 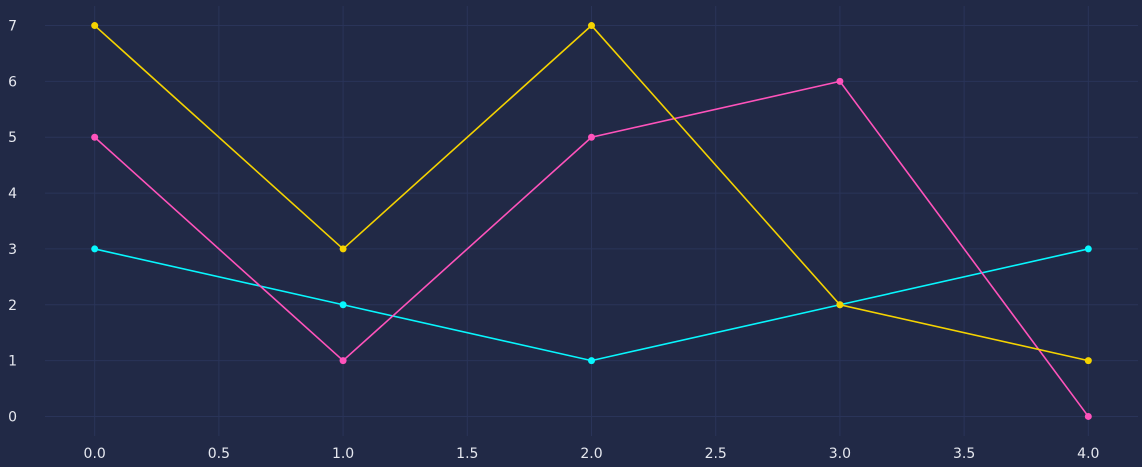 What do you see at coordinates (12, 222) in the screenshot?
I see `y-axis-ticks: 0 1 2 3 4 5 6 7` at bounding box center [12, 222].